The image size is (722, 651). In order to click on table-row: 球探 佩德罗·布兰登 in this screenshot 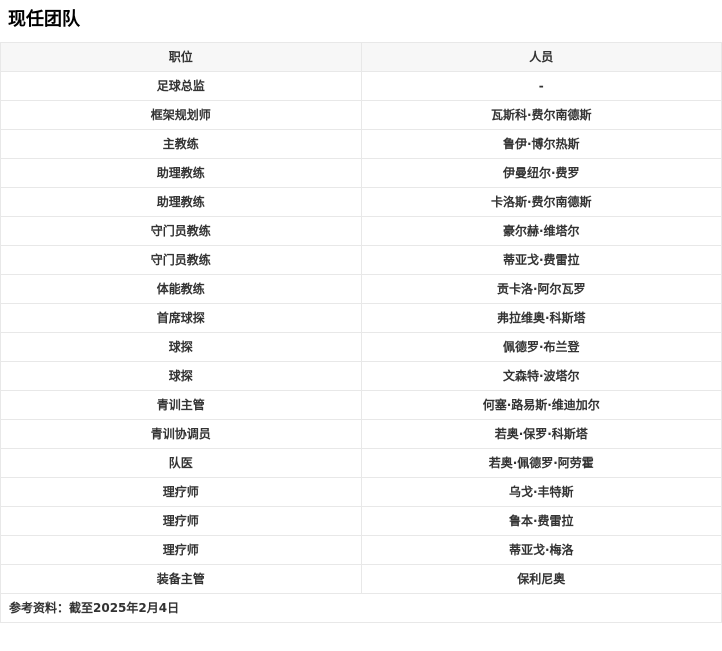, I will do `click(361, 347)`.